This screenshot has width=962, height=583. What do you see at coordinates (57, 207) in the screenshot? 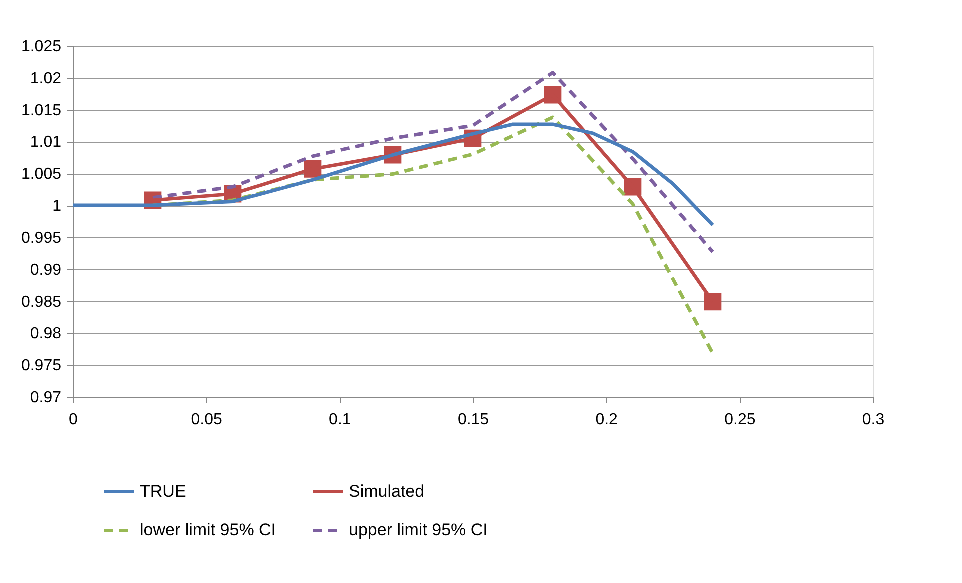
I see `y-tick-label: 1` at bounding box center [57, 207].